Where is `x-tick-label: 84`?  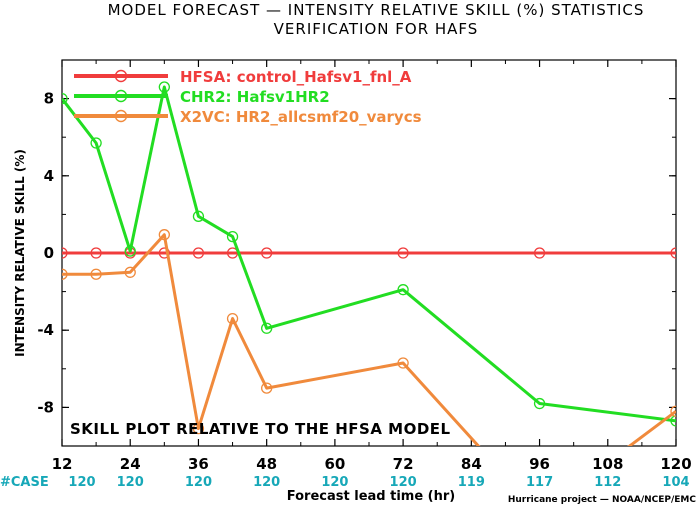
x-tick-label: 84 is located at coordinates (471, 464).